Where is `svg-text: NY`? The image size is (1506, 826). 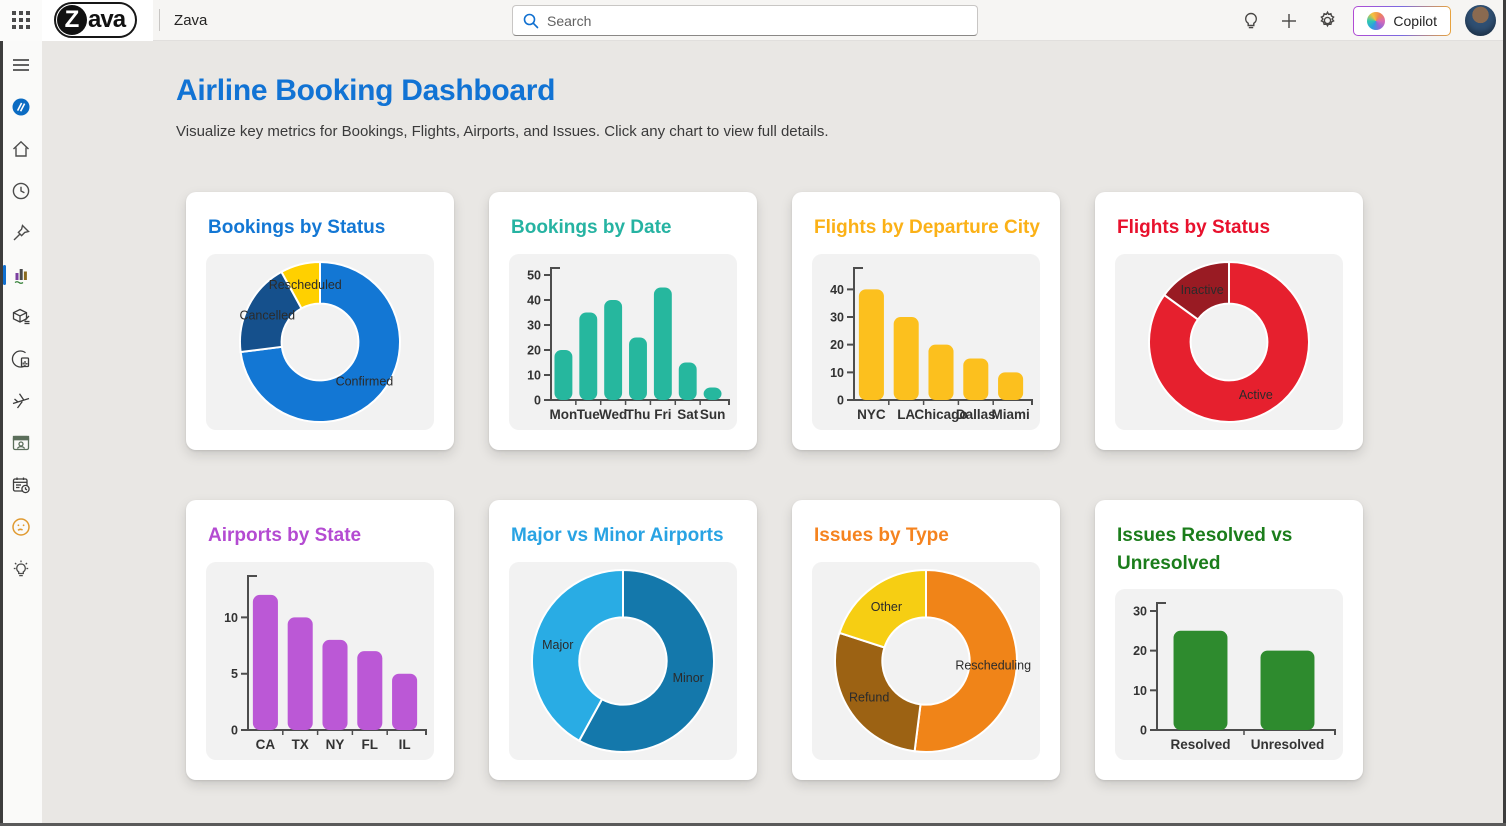 svg-text: NY is located at coordinates (335, 744).